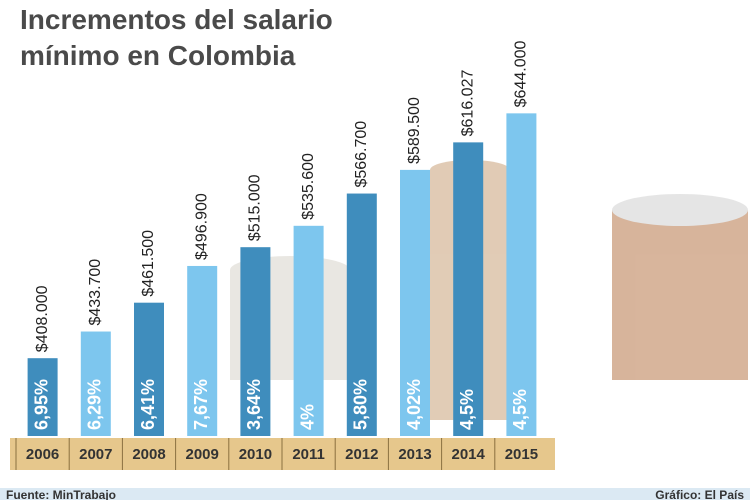  I want to click on increment-label: 6,95%, so click(41, 404).